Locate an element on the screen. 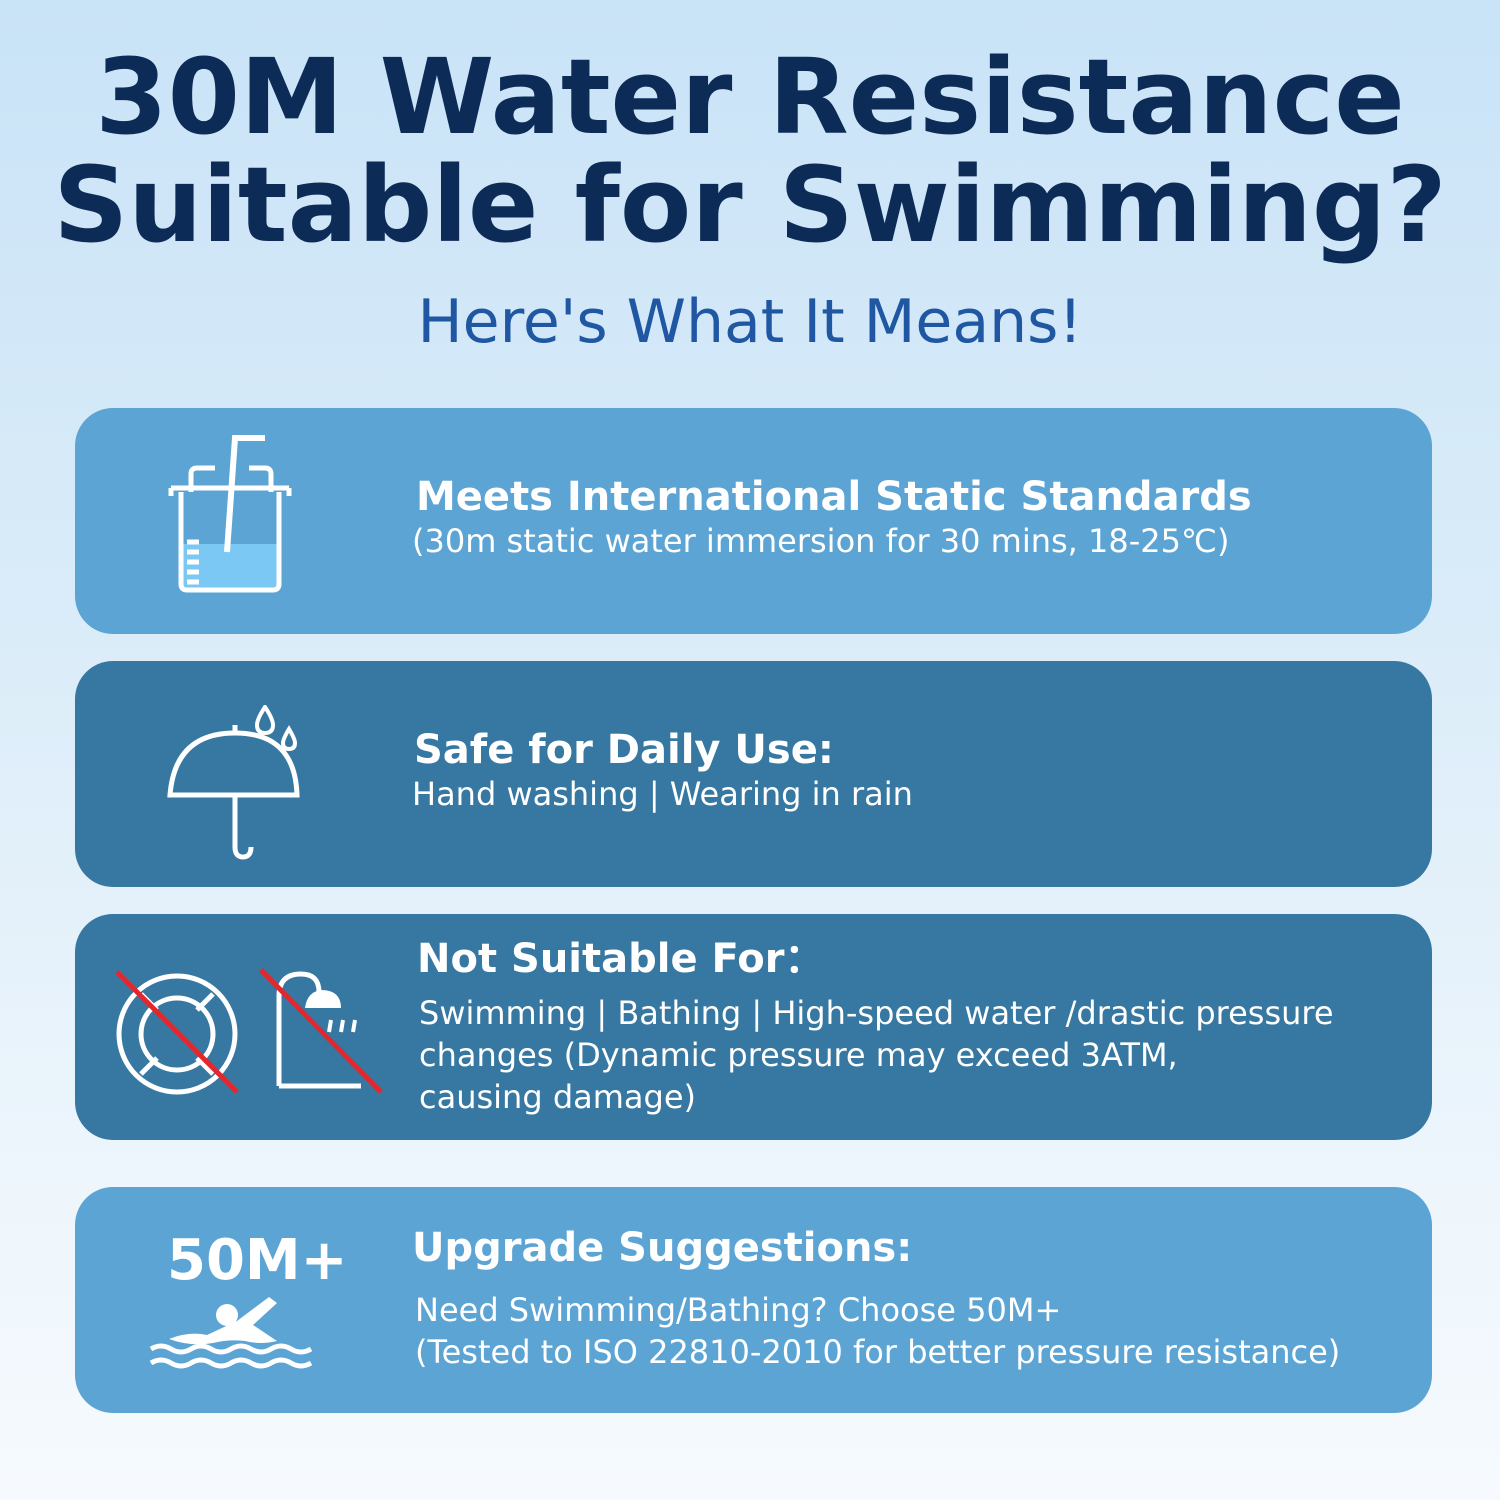  umbrella-rain-icon is located at coordinates (235, 785).